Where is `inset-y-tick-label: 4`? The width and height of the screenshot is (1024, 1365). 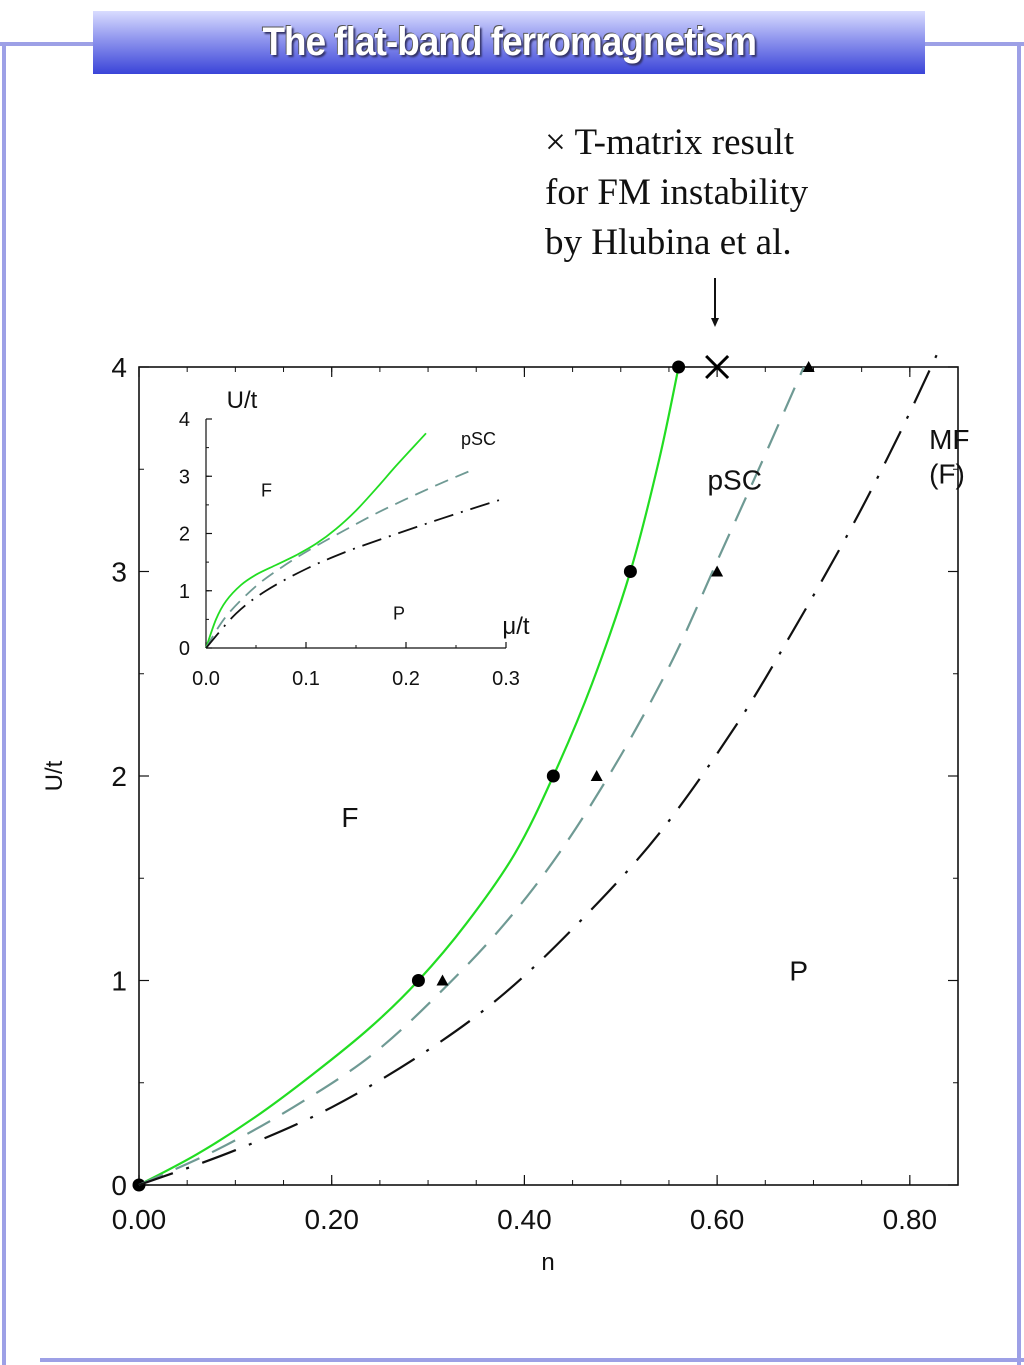 inset-y-tick-label: 4 is located at coordinates (184, 420).